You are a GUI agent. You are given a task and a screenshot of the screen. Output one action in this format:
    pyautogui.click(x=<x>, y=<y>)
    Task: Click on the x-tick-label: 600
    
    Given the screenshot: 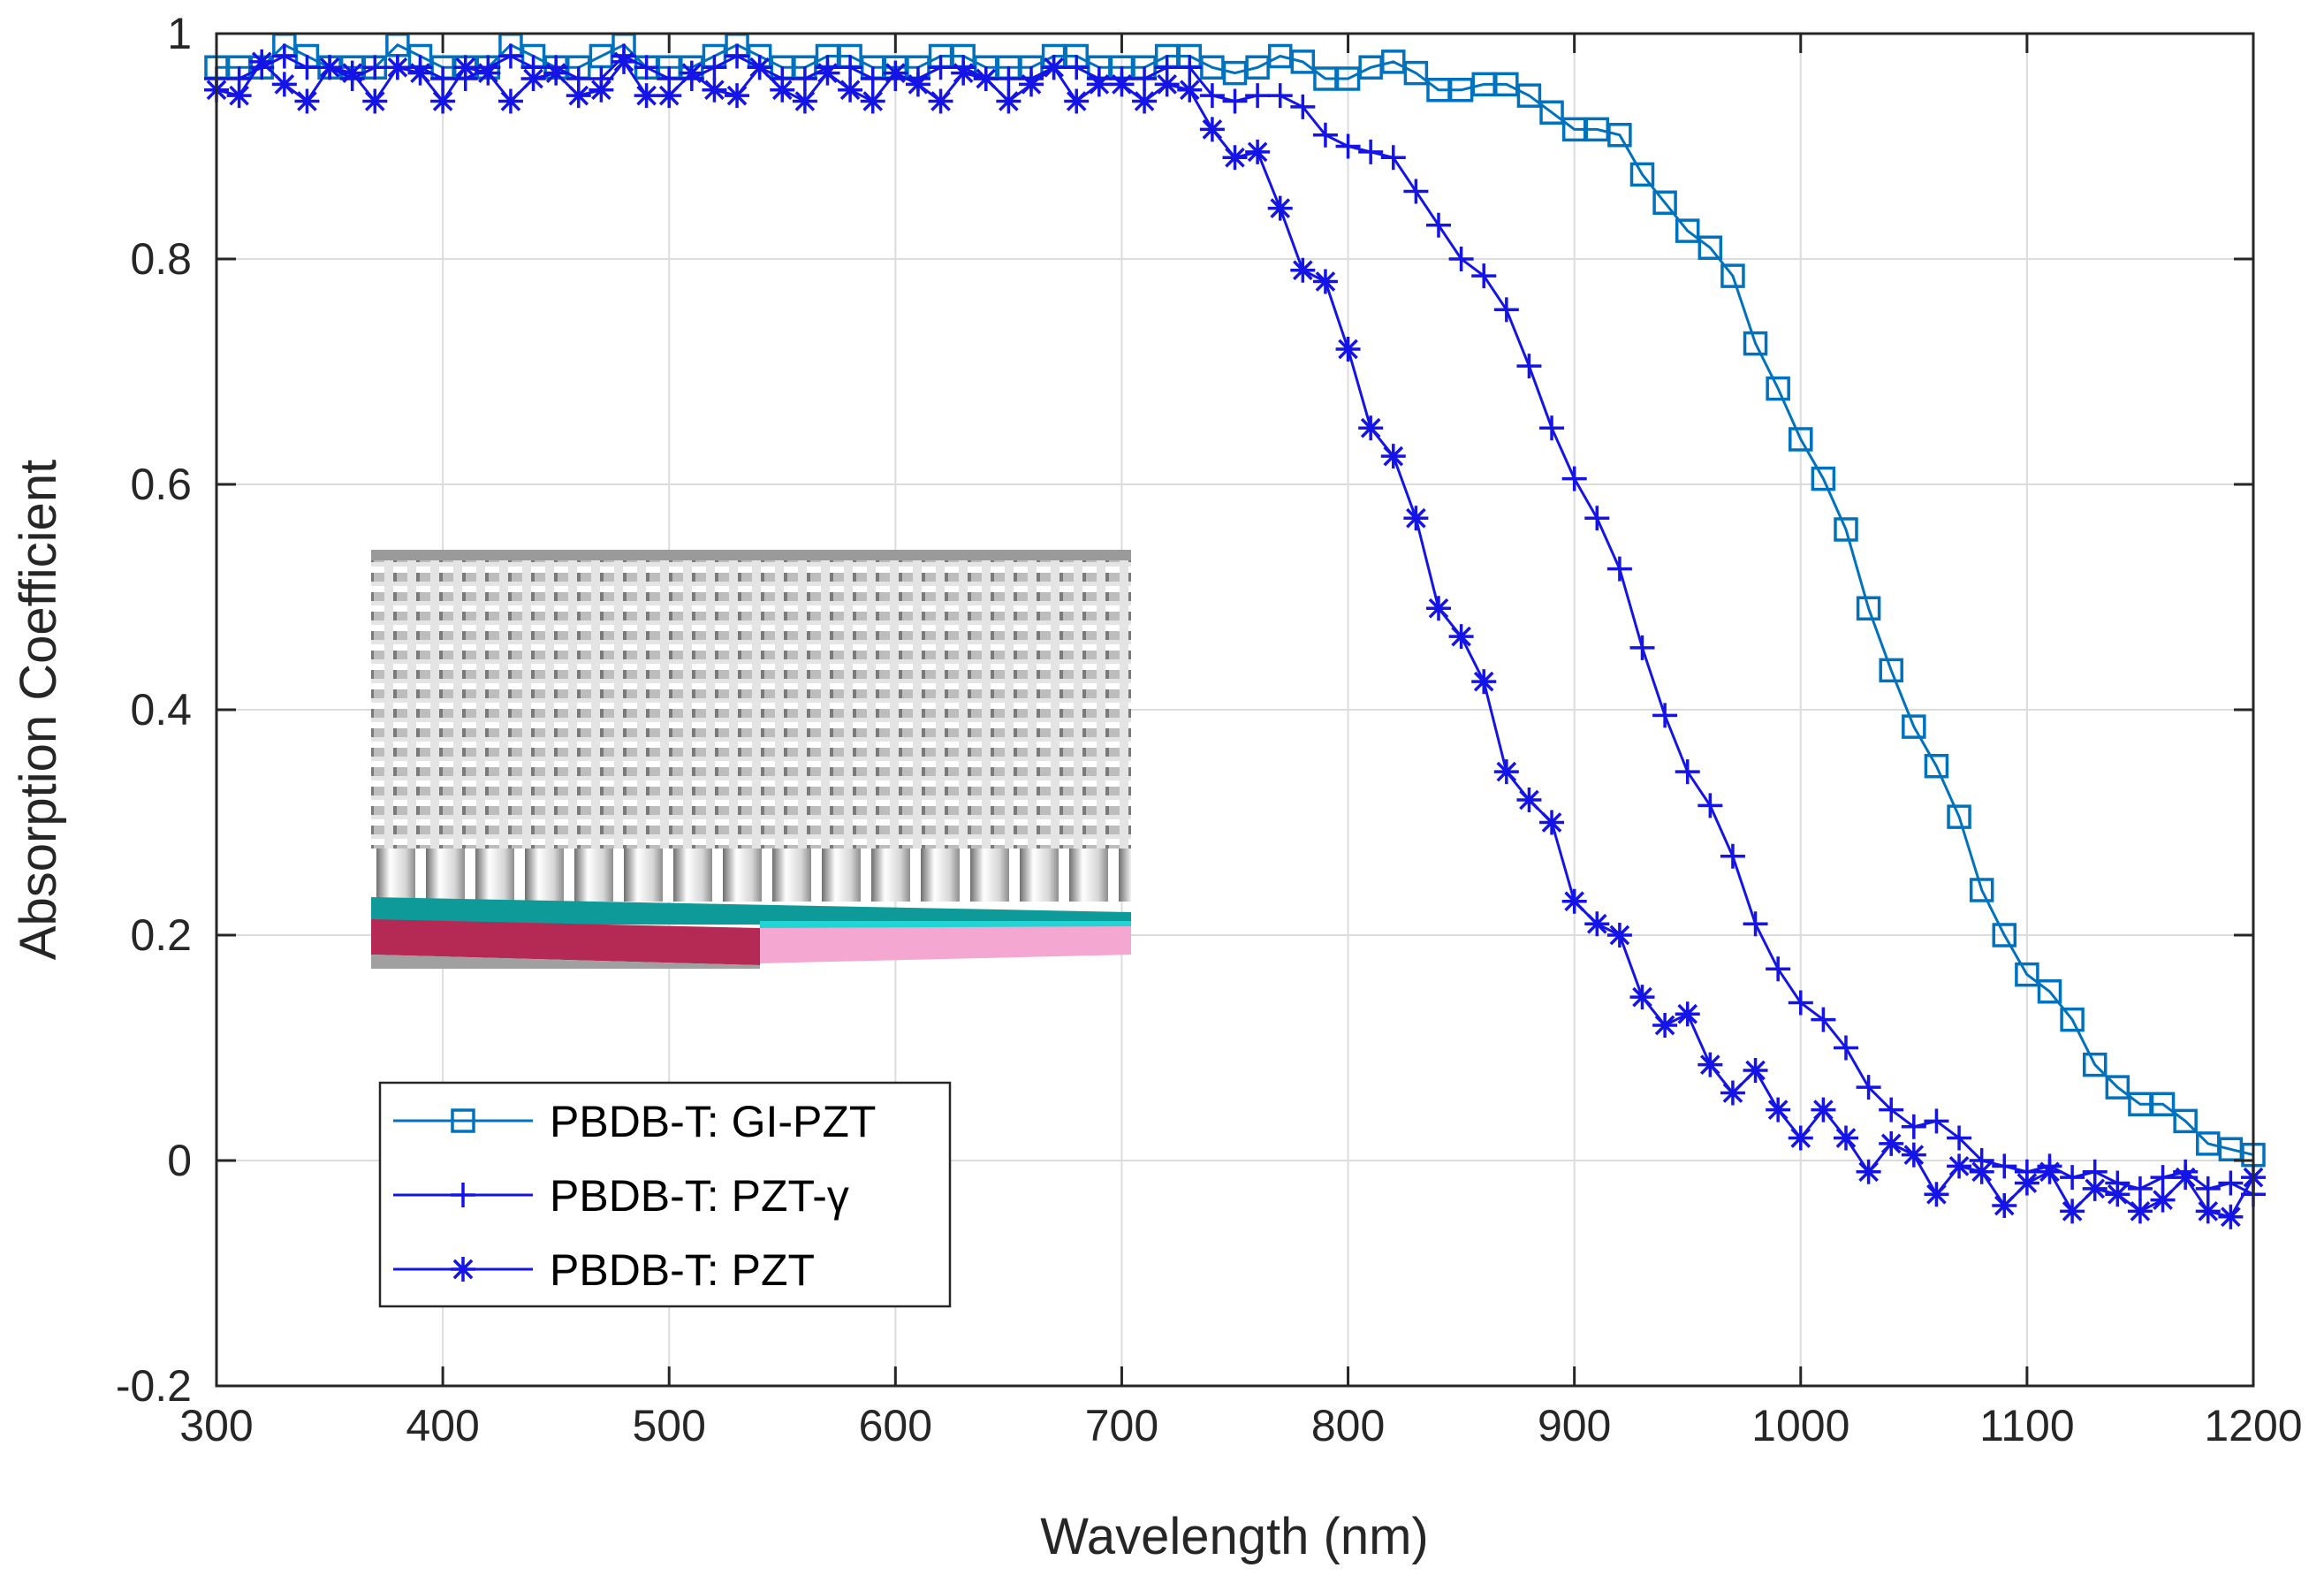 What is the action you would take?
    pyautogui.click(x=895, y=1425)
    